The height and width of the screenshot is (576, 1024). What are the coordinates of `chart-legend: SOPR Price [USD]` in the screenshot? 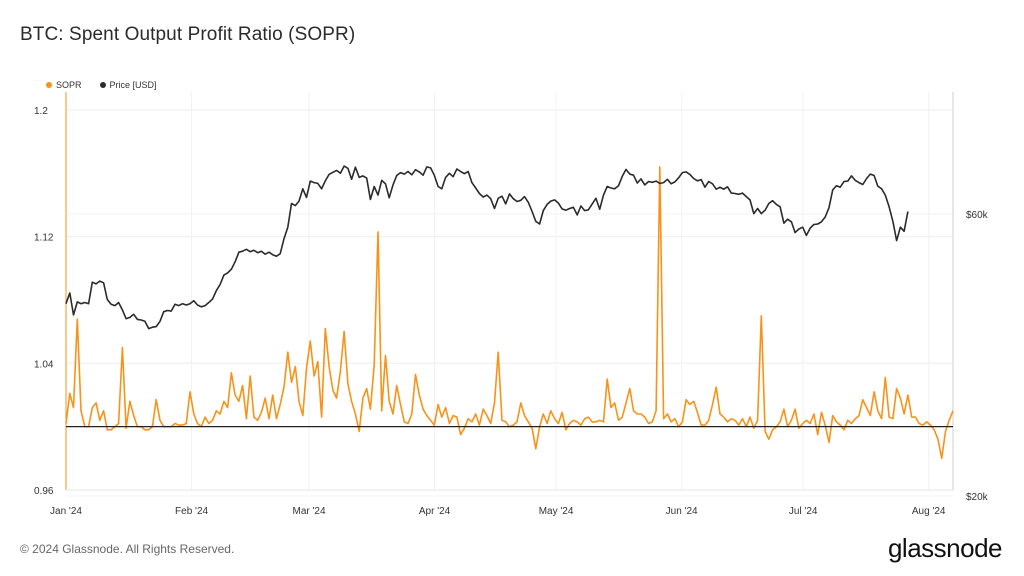 It's located at (101, 85).